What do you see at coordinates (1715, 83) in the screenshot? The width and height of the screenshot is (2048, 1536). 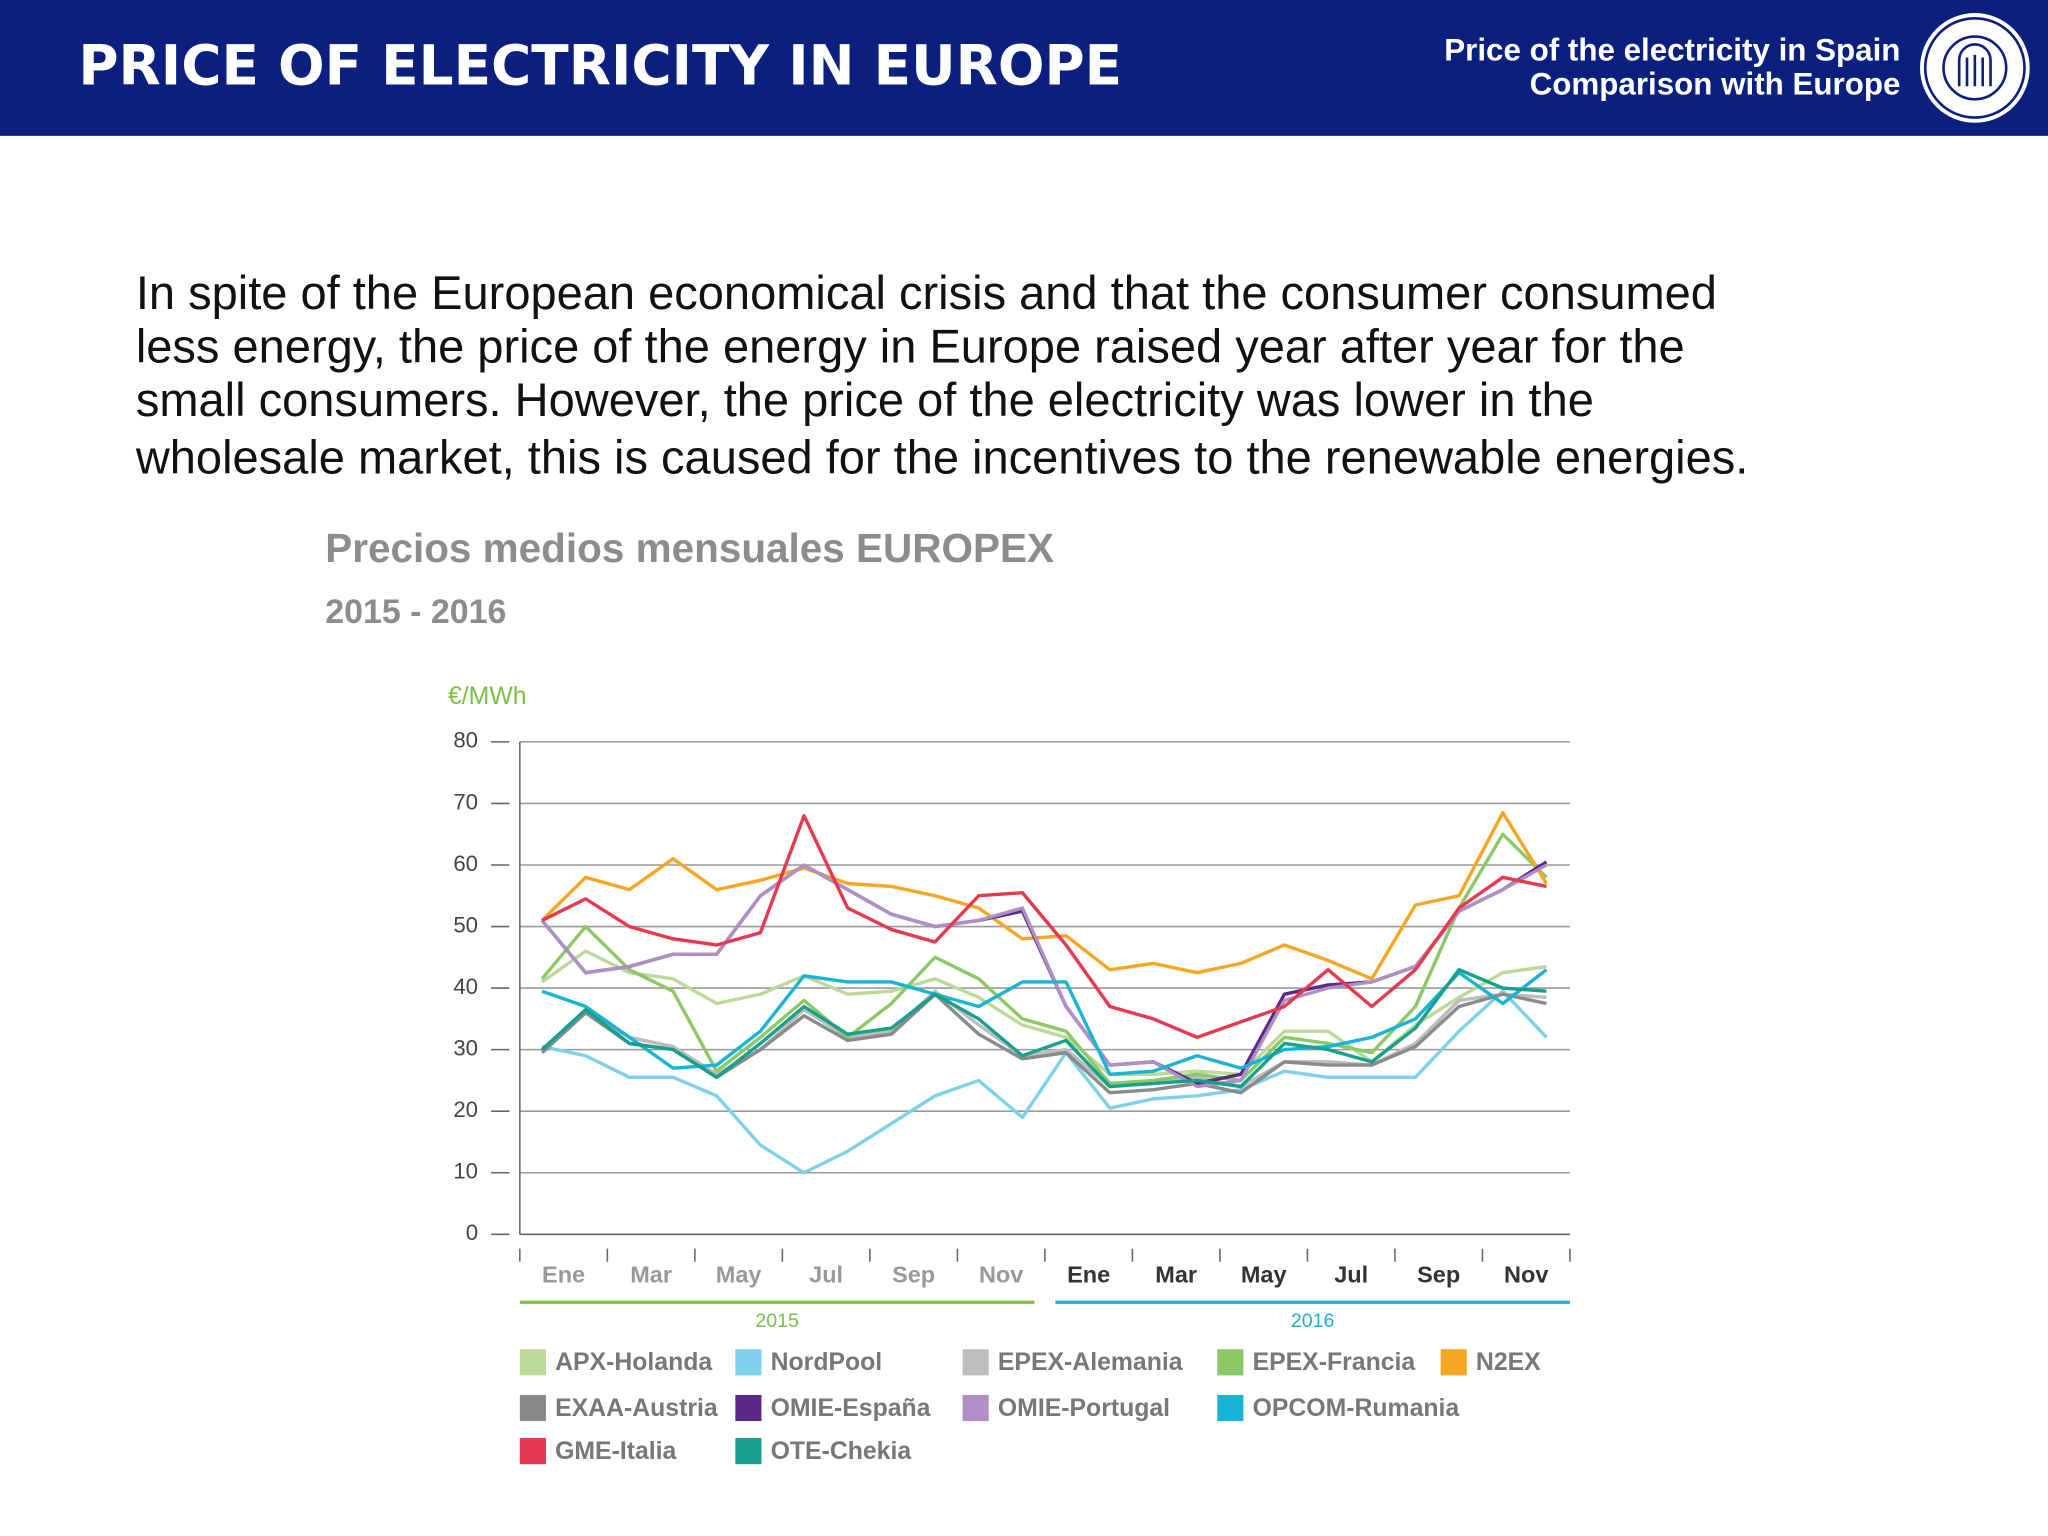 I see `header-subtitle: Comparison with Europe` at bounding box center [1715, 83].